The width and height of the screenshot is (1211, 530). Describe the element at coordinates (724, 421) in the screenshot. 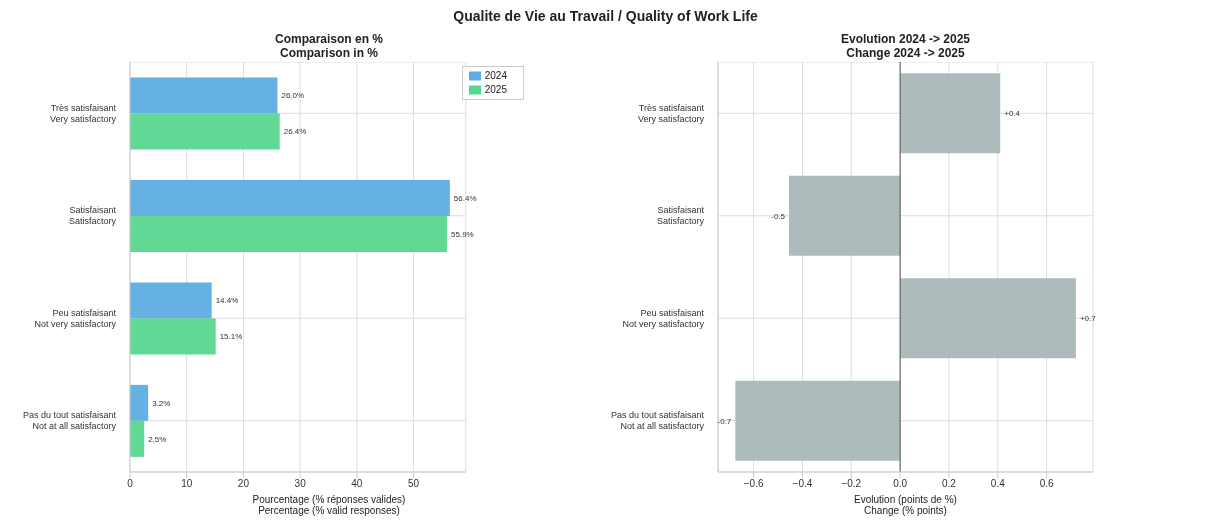

I see `data-label: -0.7` at that location.